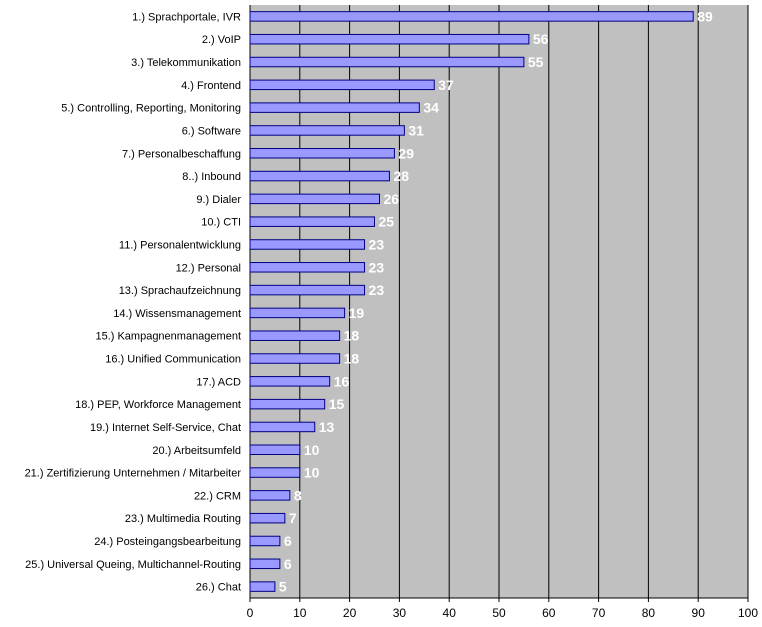  I want to click on category-label: 15.) Kampagnenmanagement, so click(168, 337).